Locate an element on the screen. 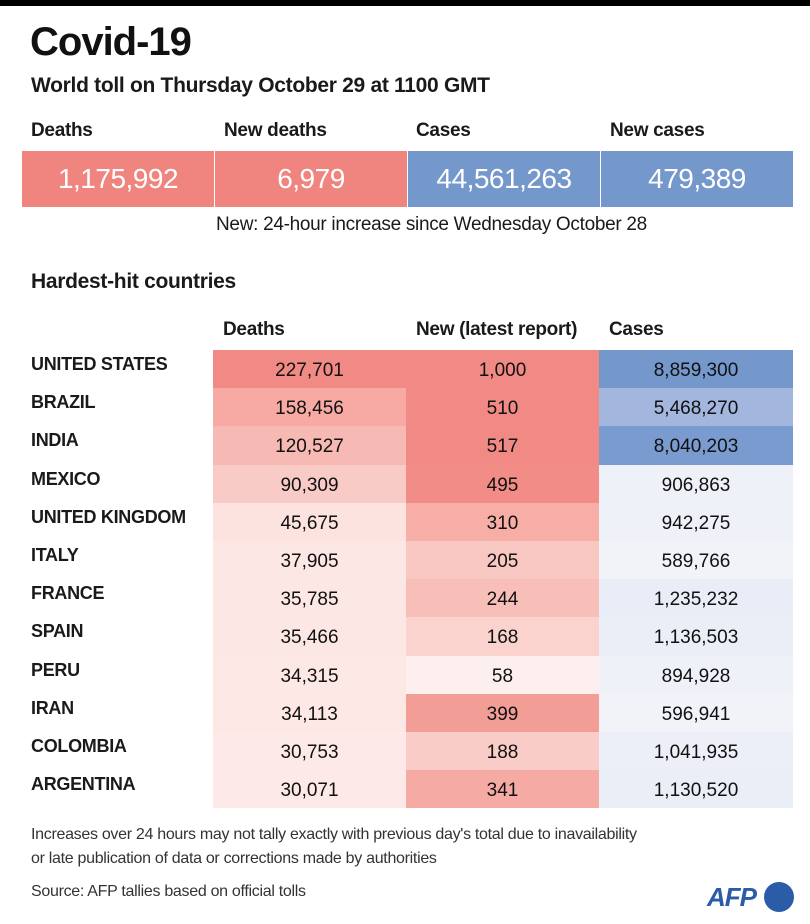  cases-cell: 906,863 is located at coordinates (696, 483).